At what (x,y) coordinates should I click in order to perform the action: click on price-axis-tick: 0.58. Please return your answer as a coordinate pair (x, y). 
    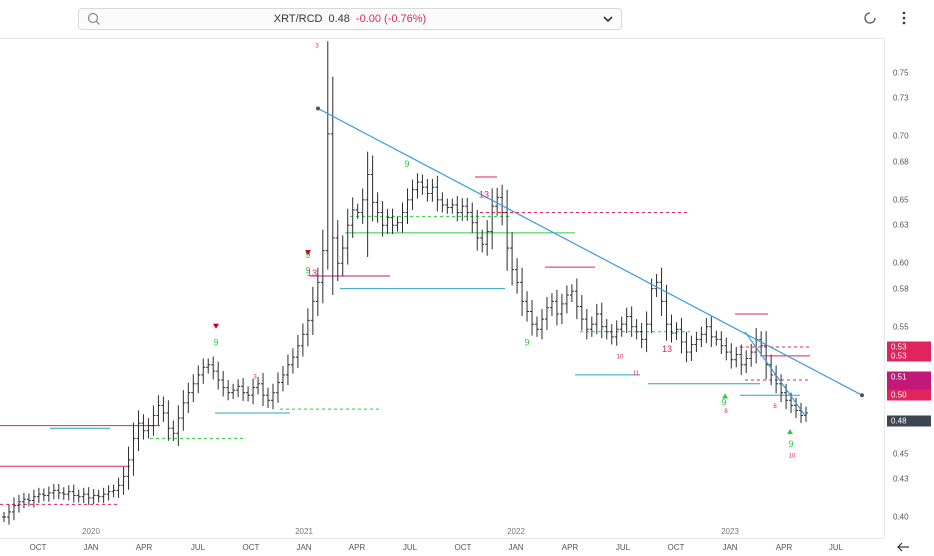
    Looking at the image, I should click on (901, 289).